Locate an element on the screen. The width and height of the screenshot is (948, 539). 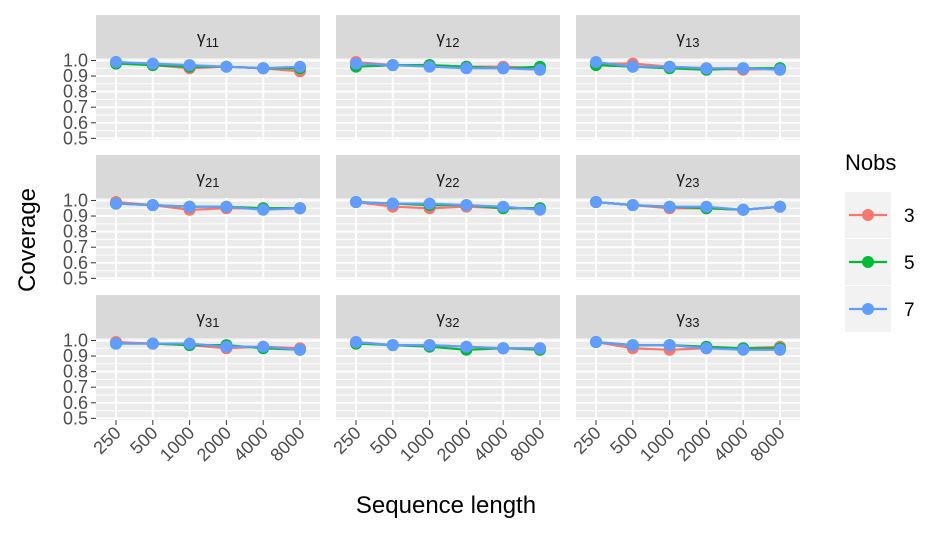
legend: Nobs 3 5 7 is located at coordinates (880, 241).